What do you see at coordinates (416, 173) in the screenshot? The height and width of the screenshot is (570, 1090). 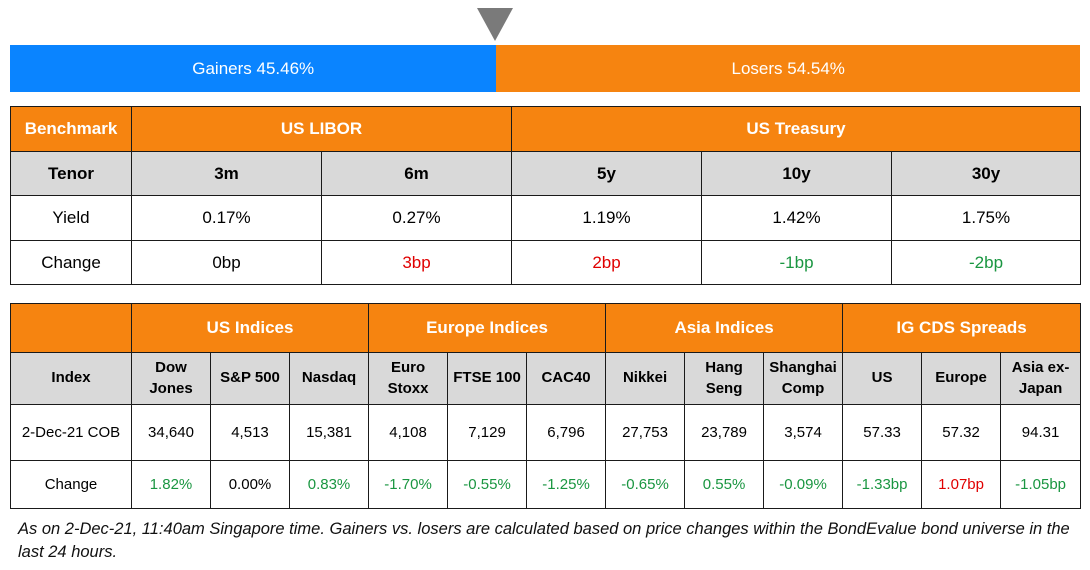 I see `tenor-cell: 6m` at bounding box center [416, 173].